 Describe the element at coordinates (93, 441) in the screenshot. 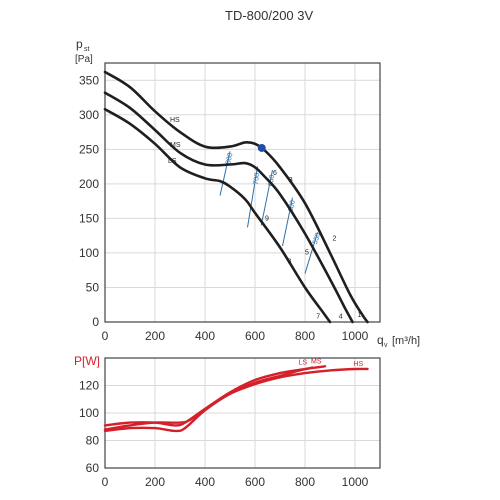

I see `power-y-tick-1: 80` at that location.